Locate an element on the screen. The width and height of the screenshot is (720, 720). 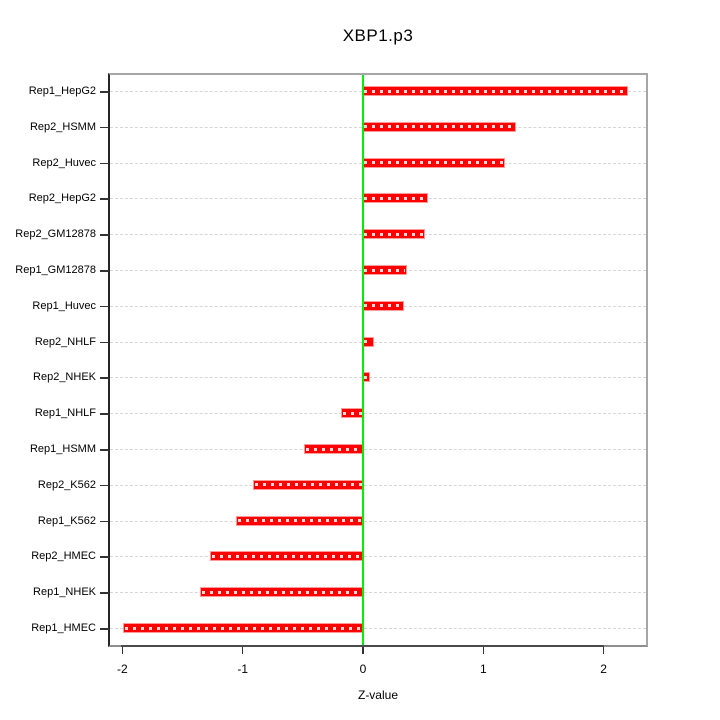
y-axis-label: Rep2_HSMM is located at coordinates (62, 126).